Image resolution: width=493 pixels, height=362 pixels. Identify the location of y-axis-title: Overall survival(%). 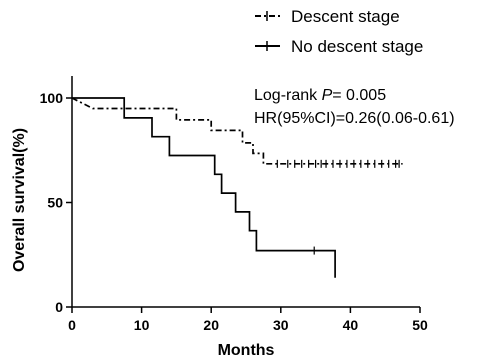
(19, 200).